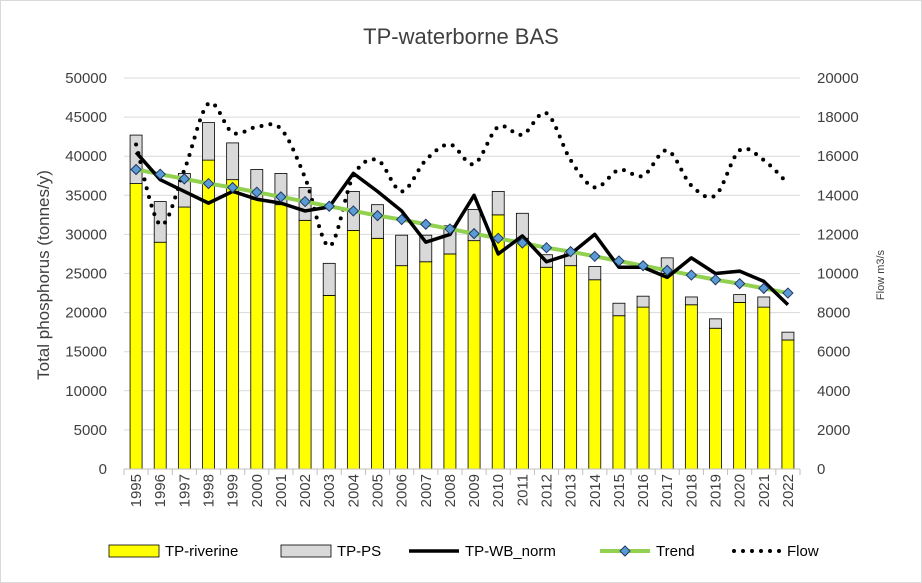 The height and width of the screenshot is (583, 922). Describe the element at coordinates (306, 551) in the screenshot. I see `legend-swatch-tp-ps` at that location.